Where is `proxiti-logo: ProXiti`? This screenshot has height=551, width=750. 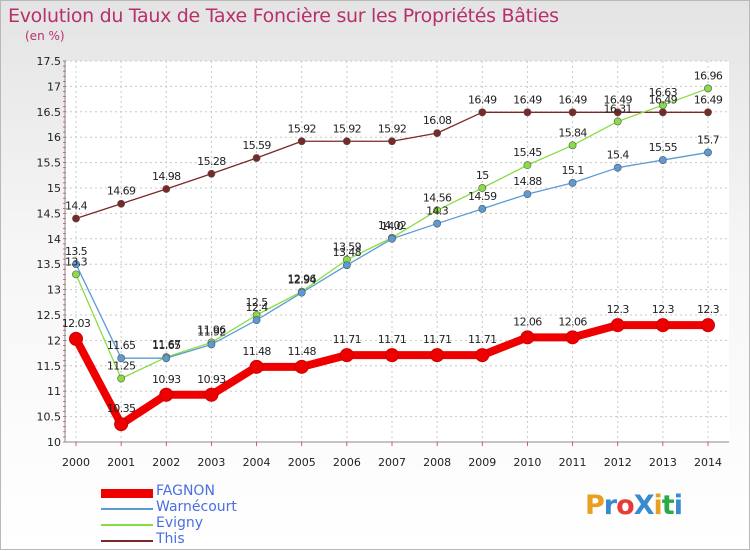 proxiti-logo: ProXiti is located at coordinates (634, 505).